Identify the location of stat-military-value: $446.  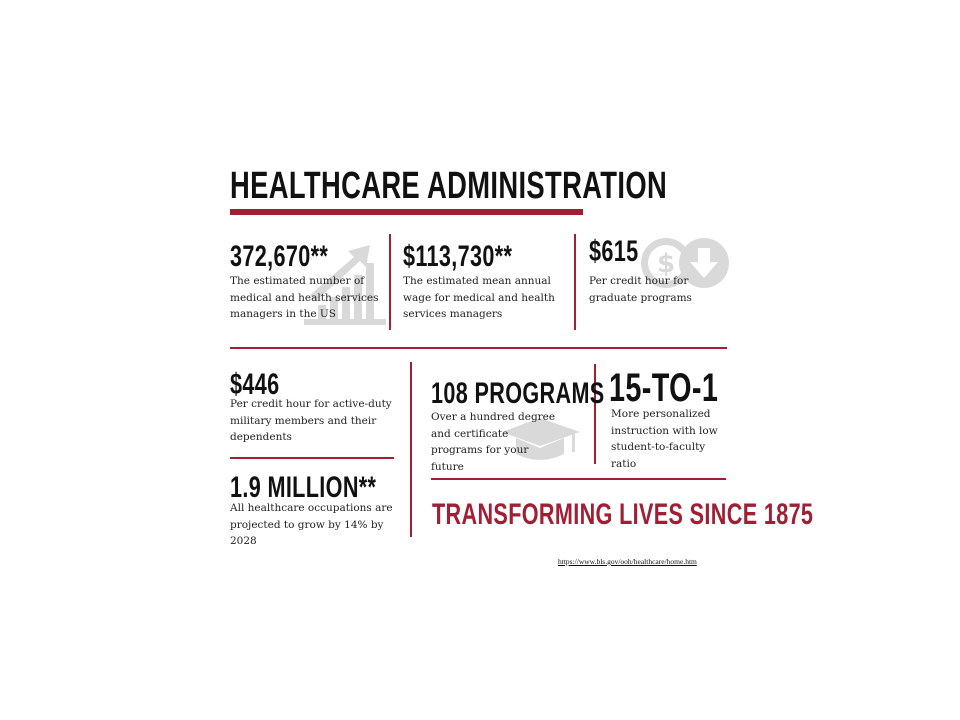
(255, 384).